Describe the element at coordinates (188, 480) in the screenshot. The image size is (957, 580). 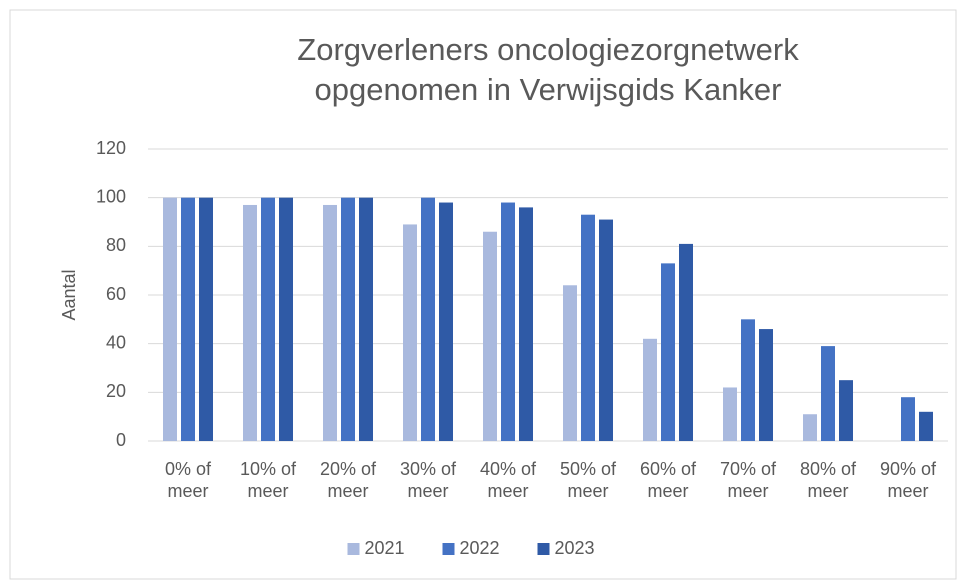
I see `x-tick-label: 0% of meer` at that location.